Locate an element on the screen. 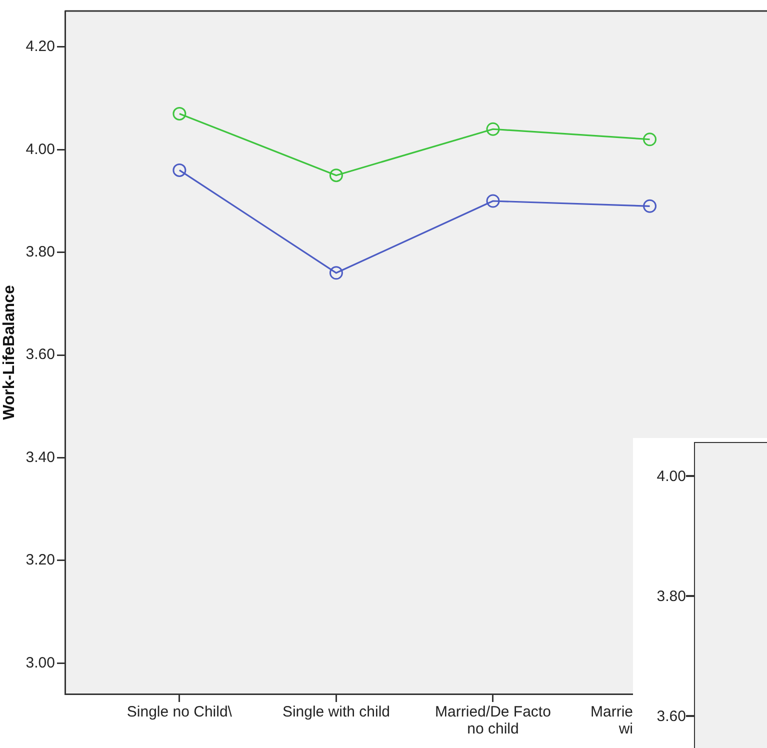  y-axis-title: Work-LifeBalance is located at coordinates (9, 352).